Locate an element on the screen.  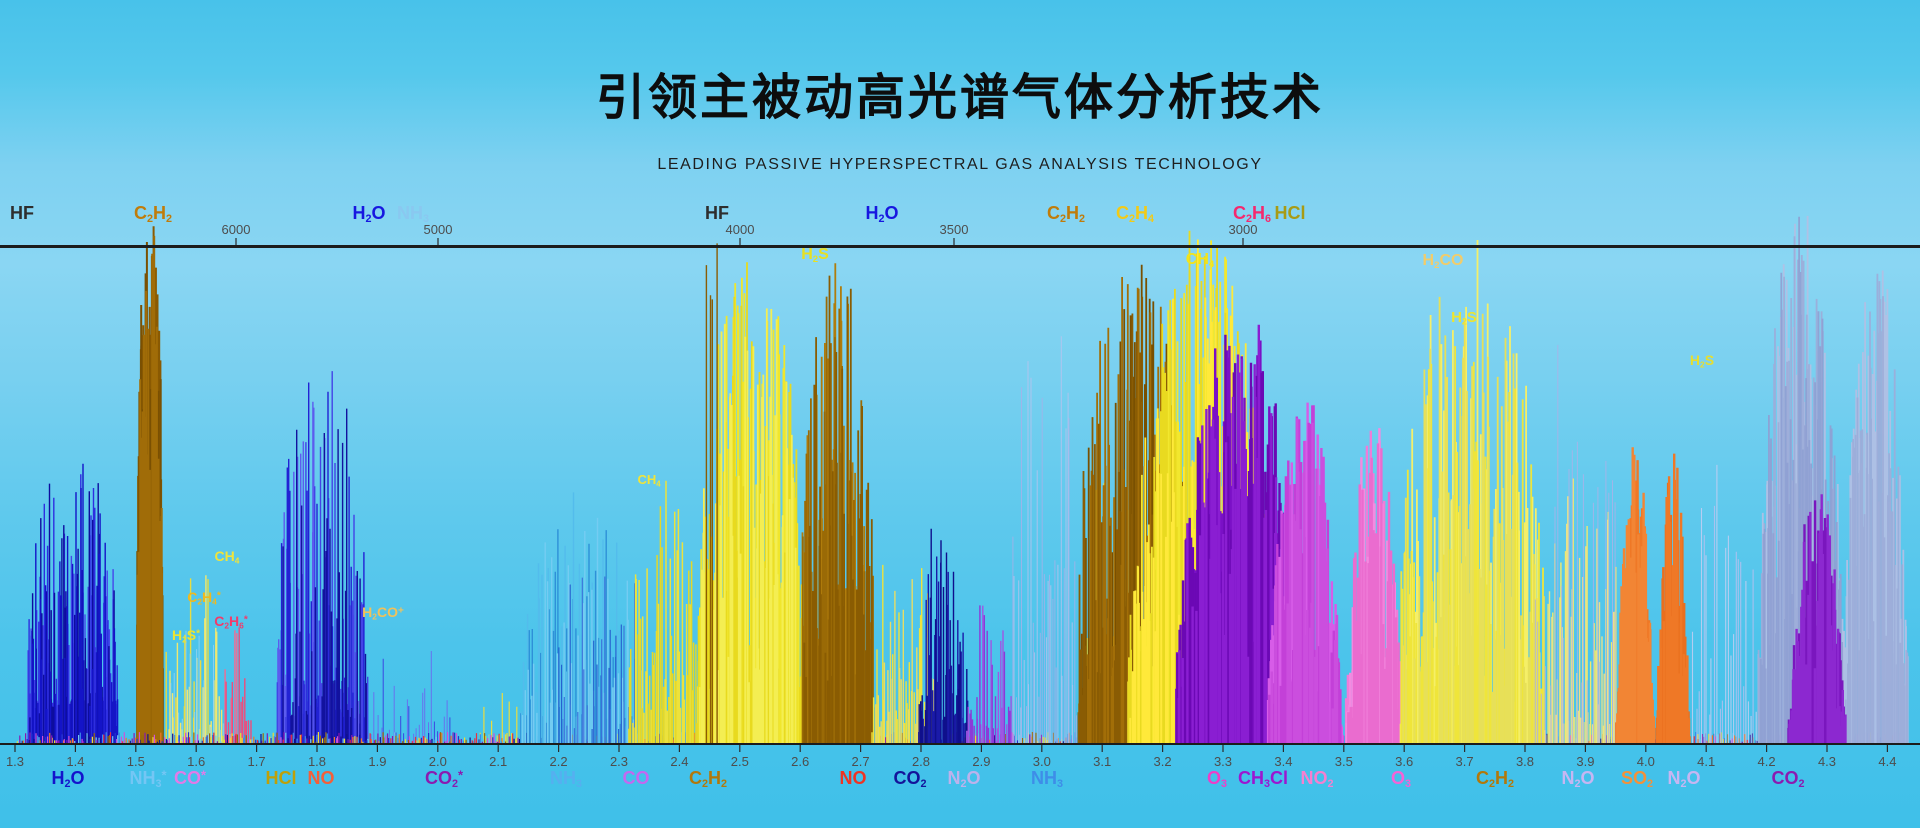
bottom-tick-label: 2.6 is located at coordinates (800, 761).